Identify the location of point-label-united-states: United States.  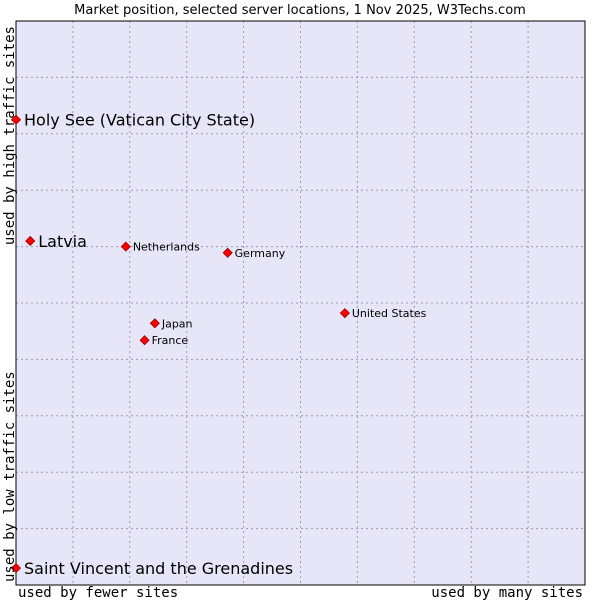
(389, 313).